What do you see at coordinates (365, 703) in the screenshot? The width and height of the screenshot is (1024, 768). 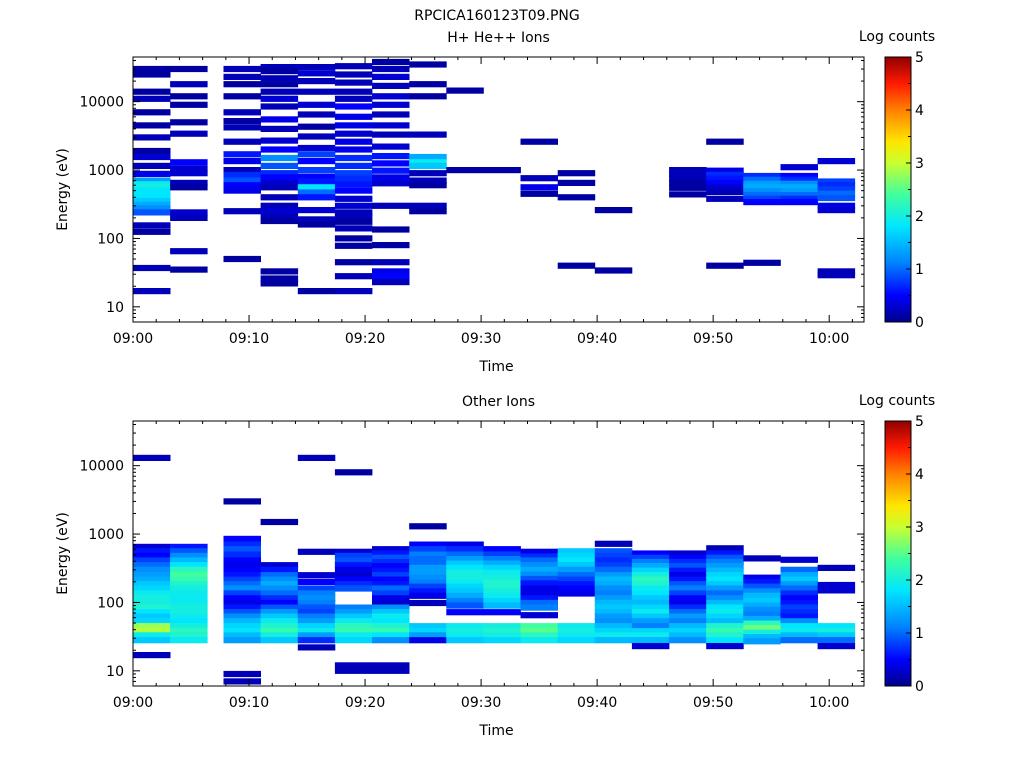 I see `x-tick-label: 09:20` at bounding box center [365, 703].